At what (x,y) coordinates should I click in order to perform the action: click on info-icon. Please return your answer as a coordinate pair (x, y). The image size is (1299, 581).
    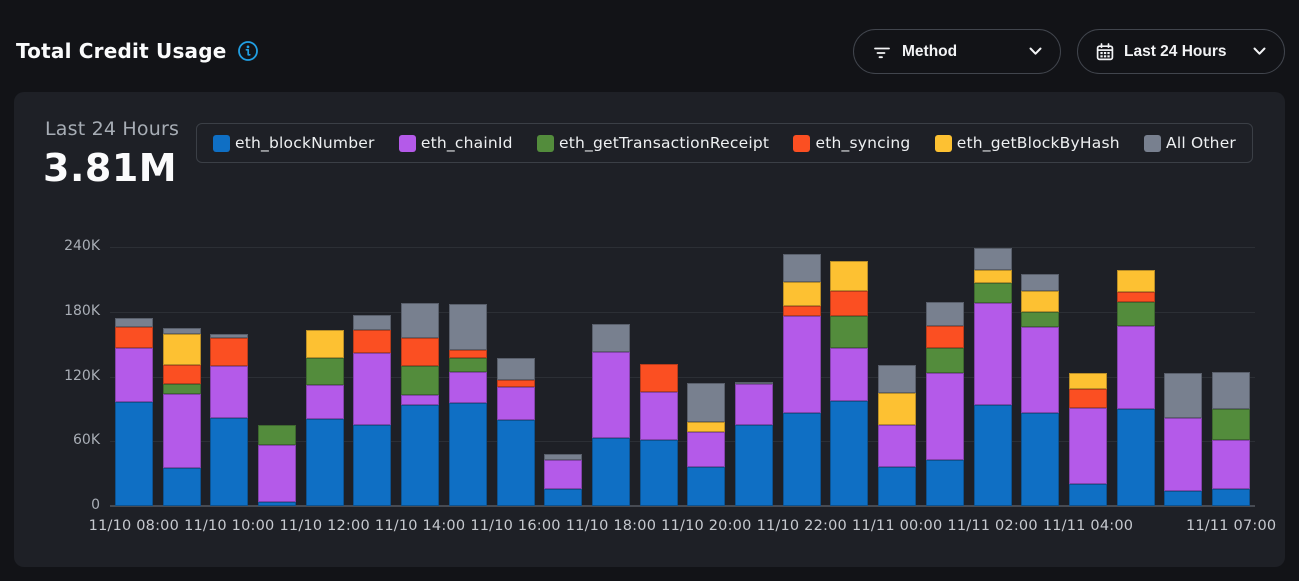
    Looking at the image, I should click on (248, 51).